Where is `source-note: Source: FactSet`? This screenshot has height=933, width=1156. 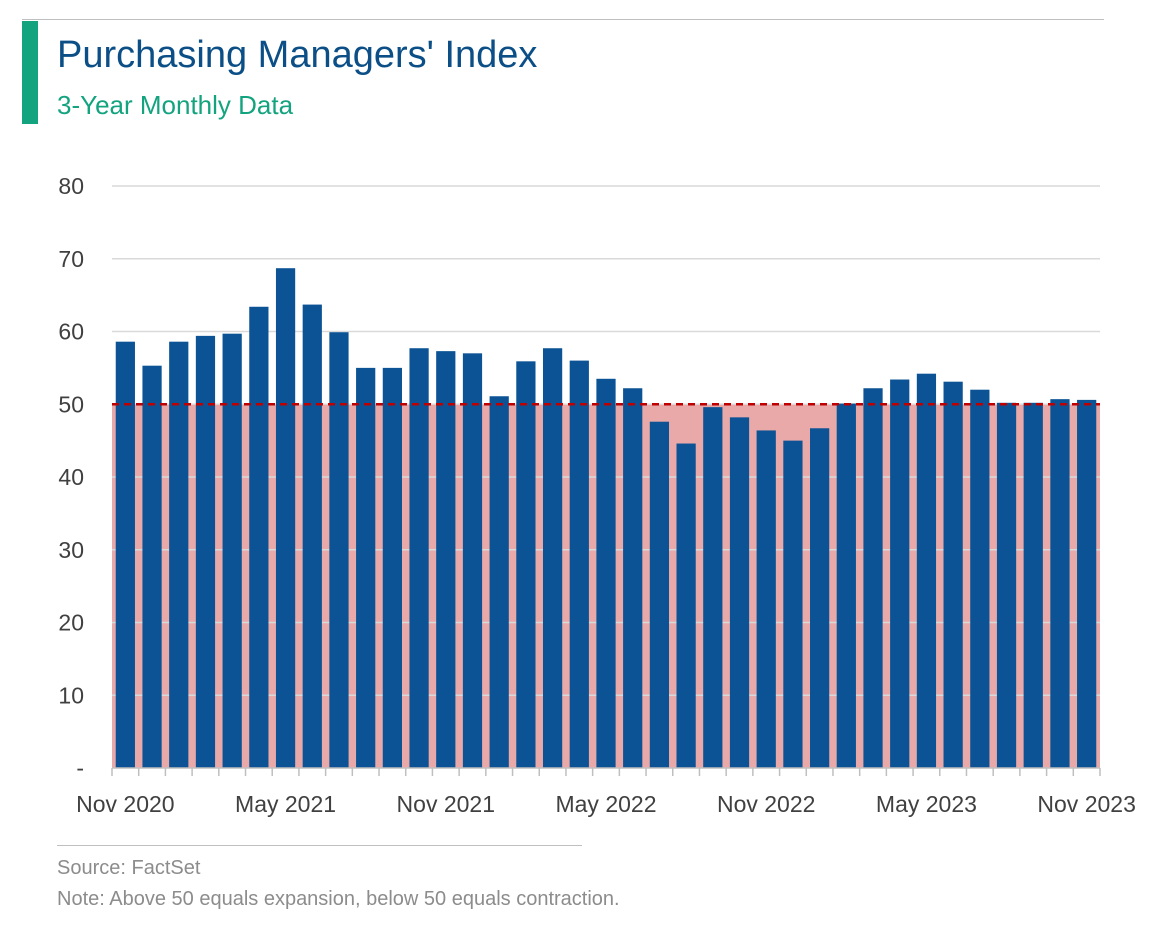 source-note: Source: FactSet is located at coordinates (129, 868).